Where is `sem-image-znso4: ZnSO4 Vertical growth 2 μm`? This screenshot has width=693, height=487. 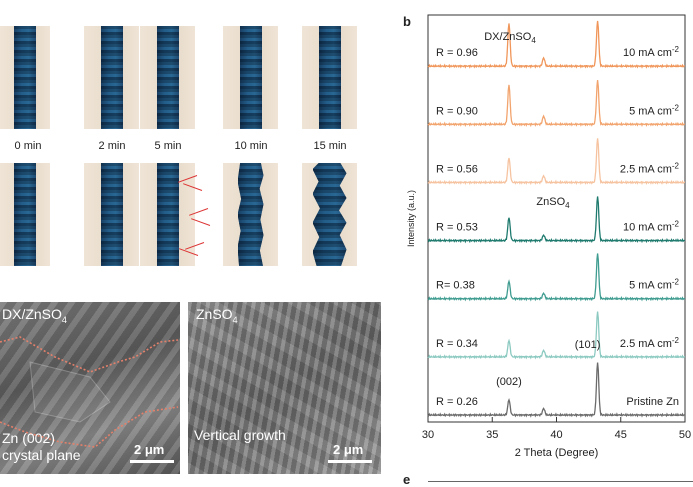
sem-image-znso4: ZnSO4 Vertical growth 2 μm is located at coordinates (284, 388).